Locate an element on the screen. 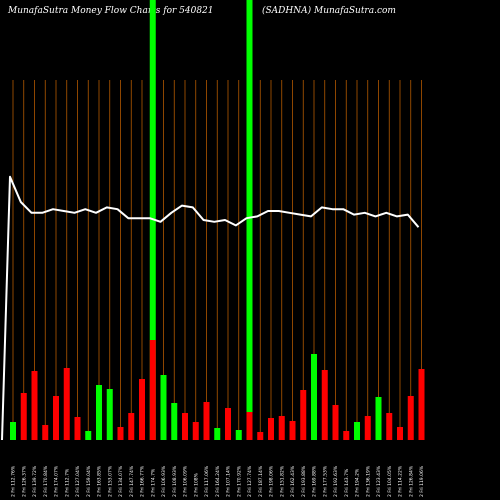 Image resolution: width=500 pixels, height=500 pixels. x-tick-label: 2 Fri 119.06% is located at coordinates (422, 481).